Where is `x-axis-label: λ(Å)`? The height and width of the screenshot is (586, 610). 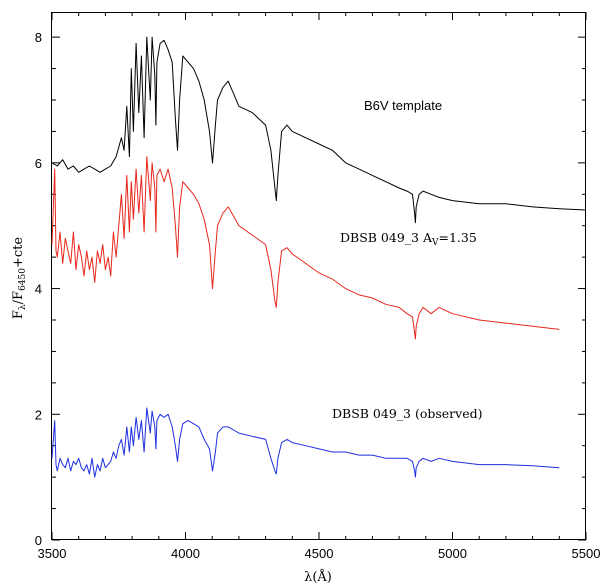
x-axis-label: λ(Å) is located at coordinates (318, 577).